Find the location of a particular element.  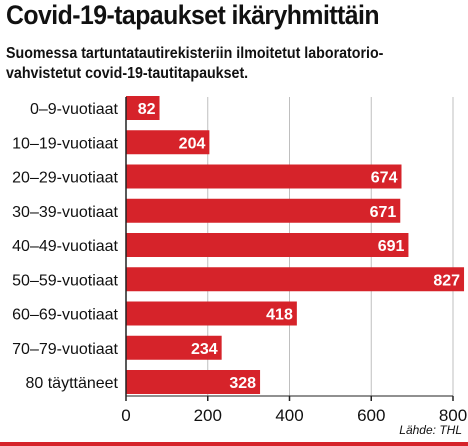

x-tick-label: 200 is located at coordinates (208, 415).